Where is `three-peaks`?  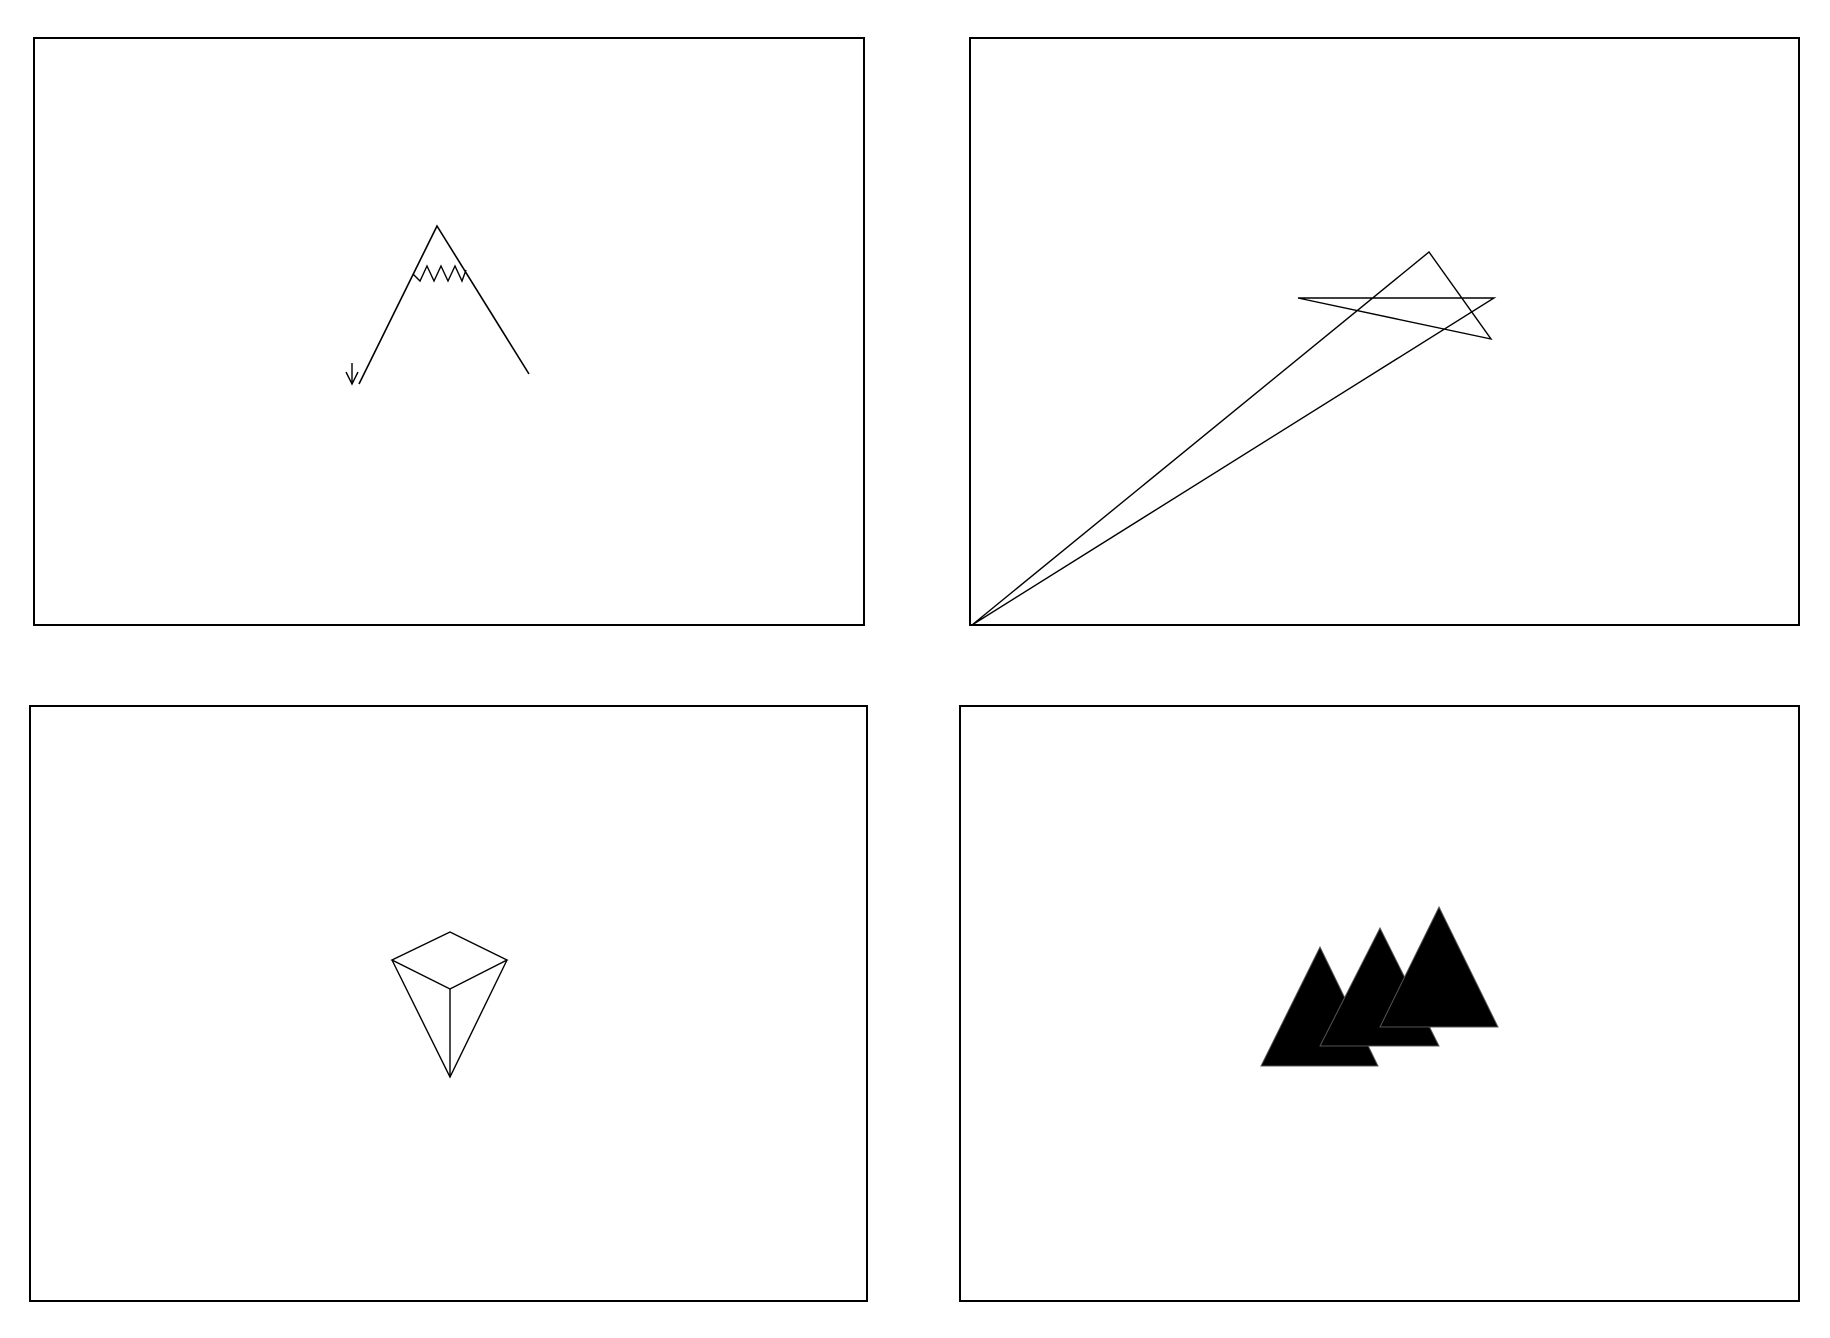
three-peaks is located at coordinates (1379, 986).